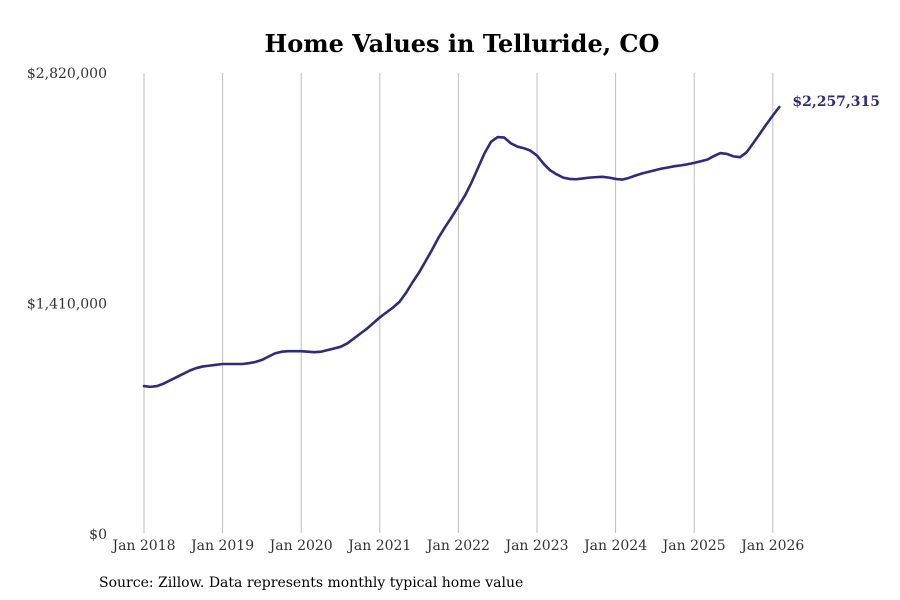  What do you see at coordinates (142, 546) in the screenshot?
I see `x-tick-label: Jan 2018` at bounding box center [142, 546].